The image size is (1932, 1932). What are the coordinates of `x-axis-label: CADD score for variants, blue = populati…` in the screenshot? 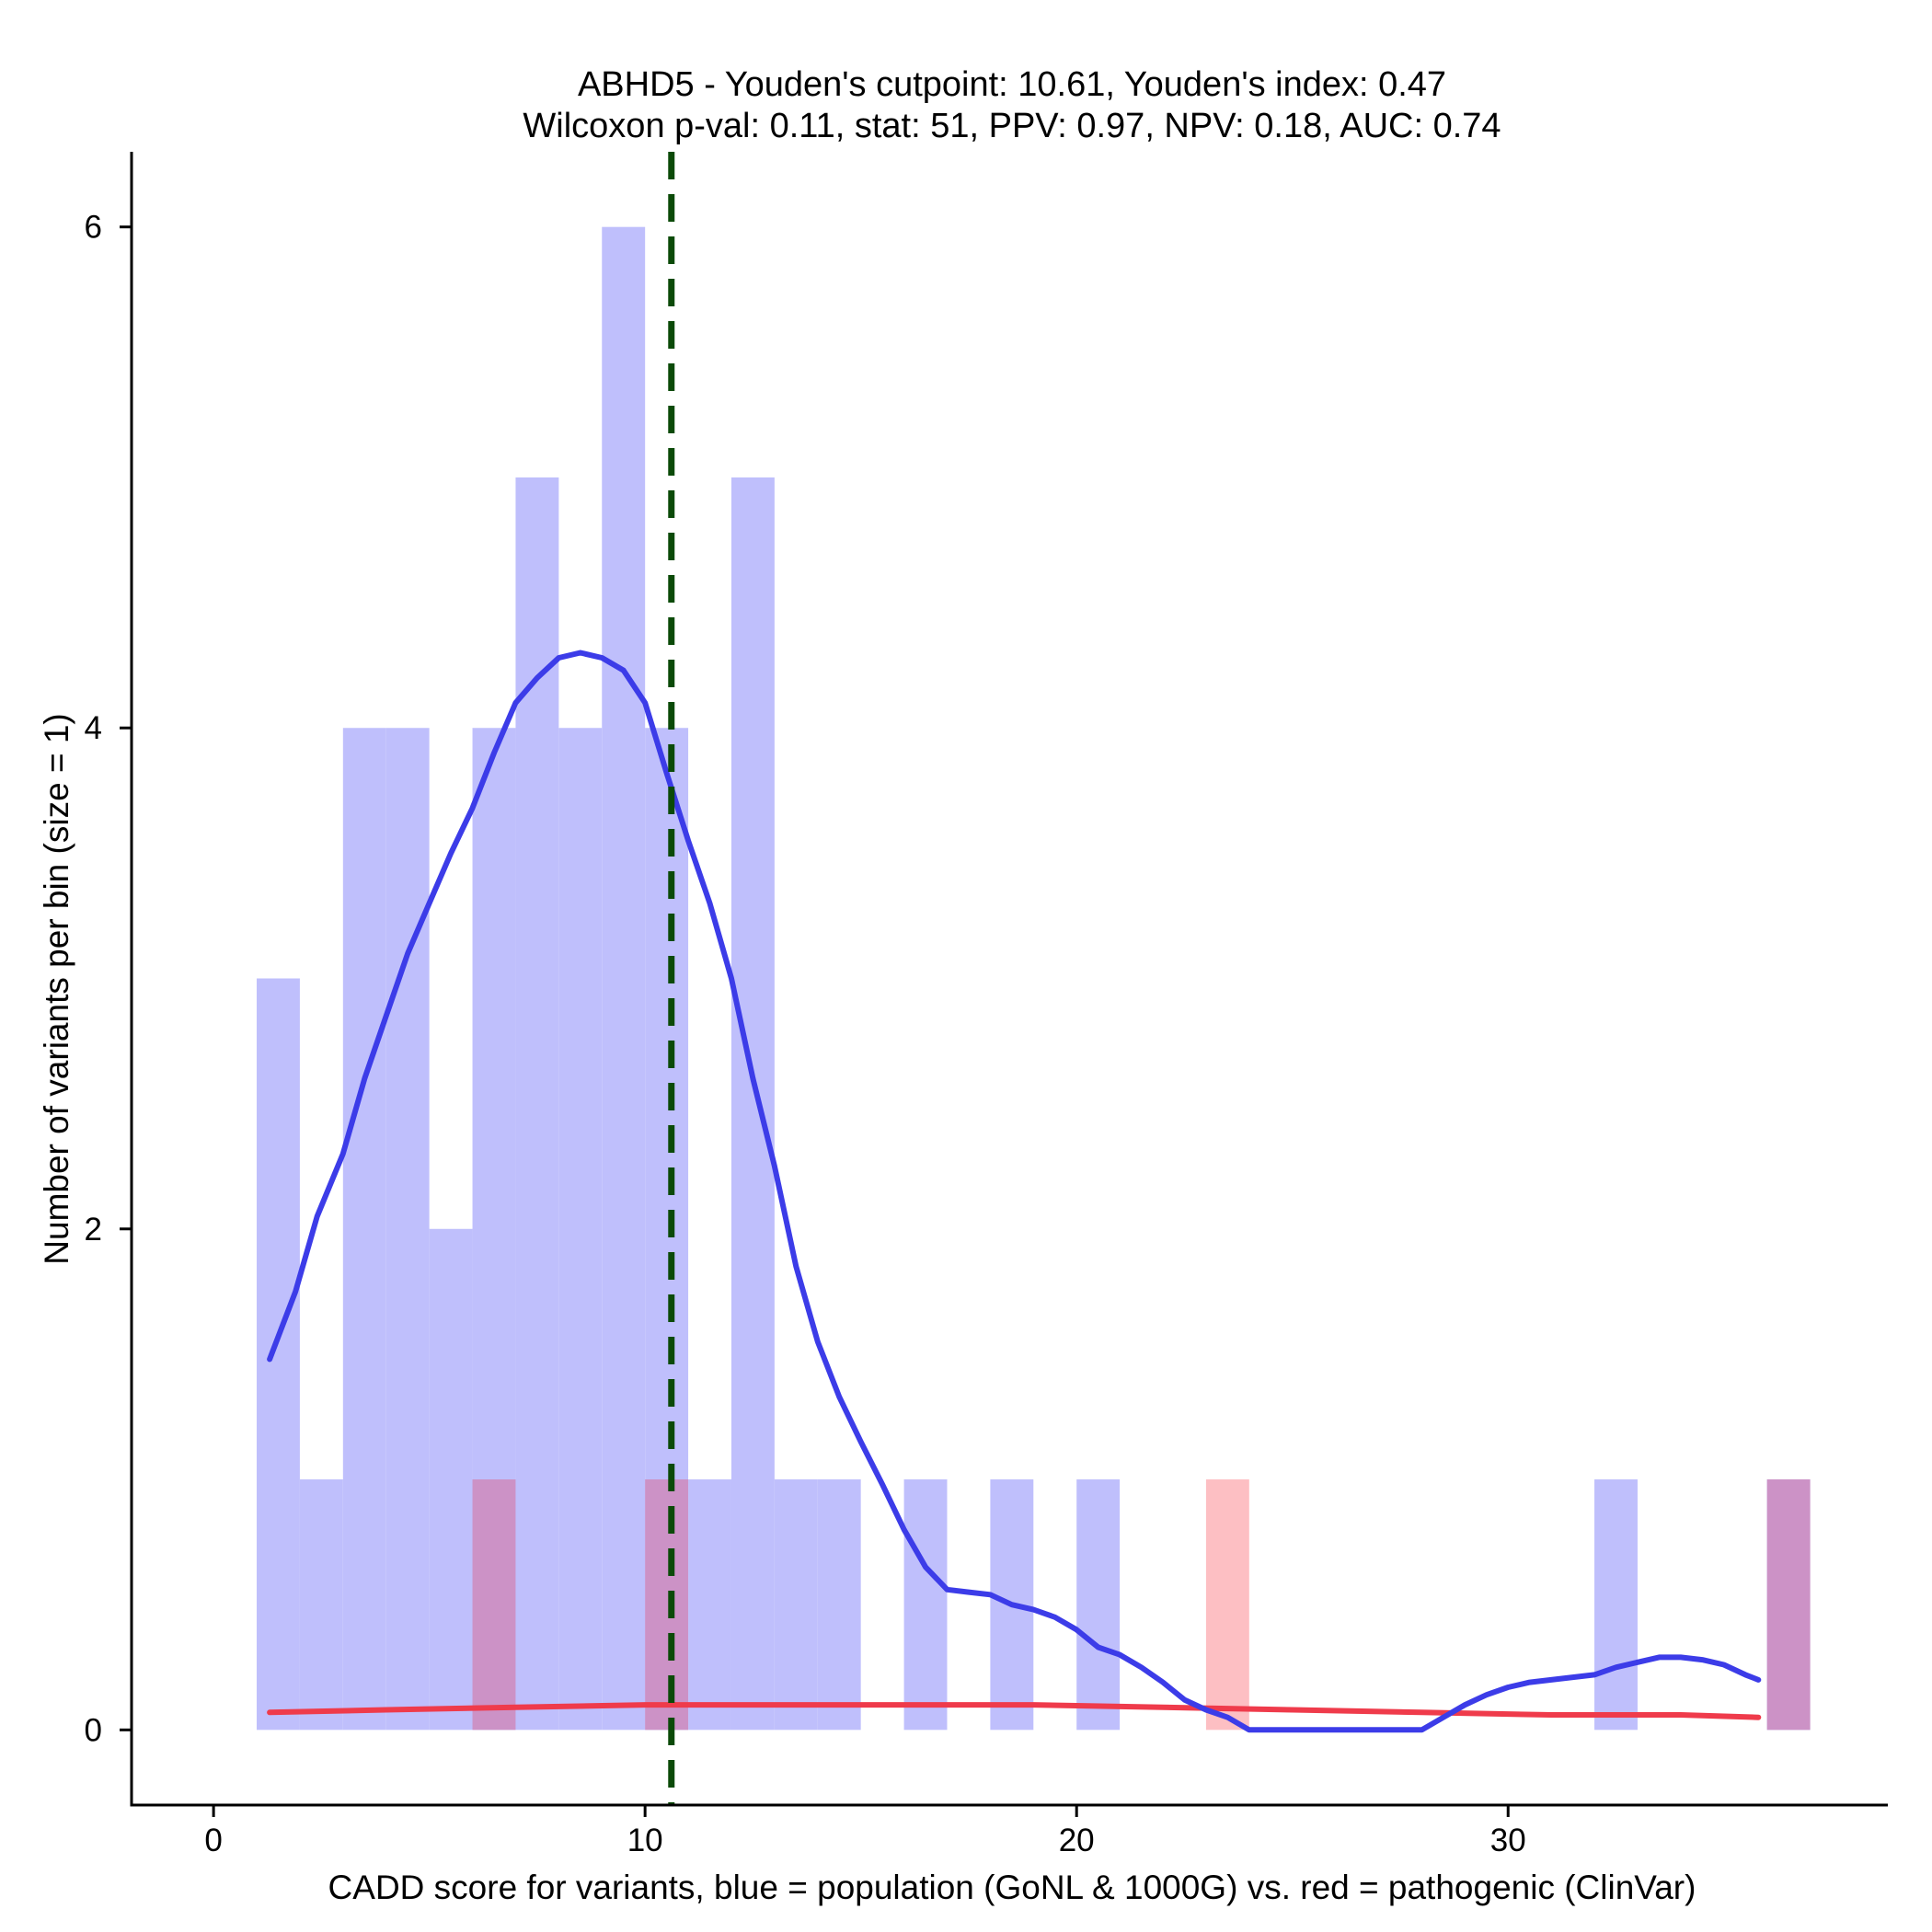 It's located at (1012, 1887).